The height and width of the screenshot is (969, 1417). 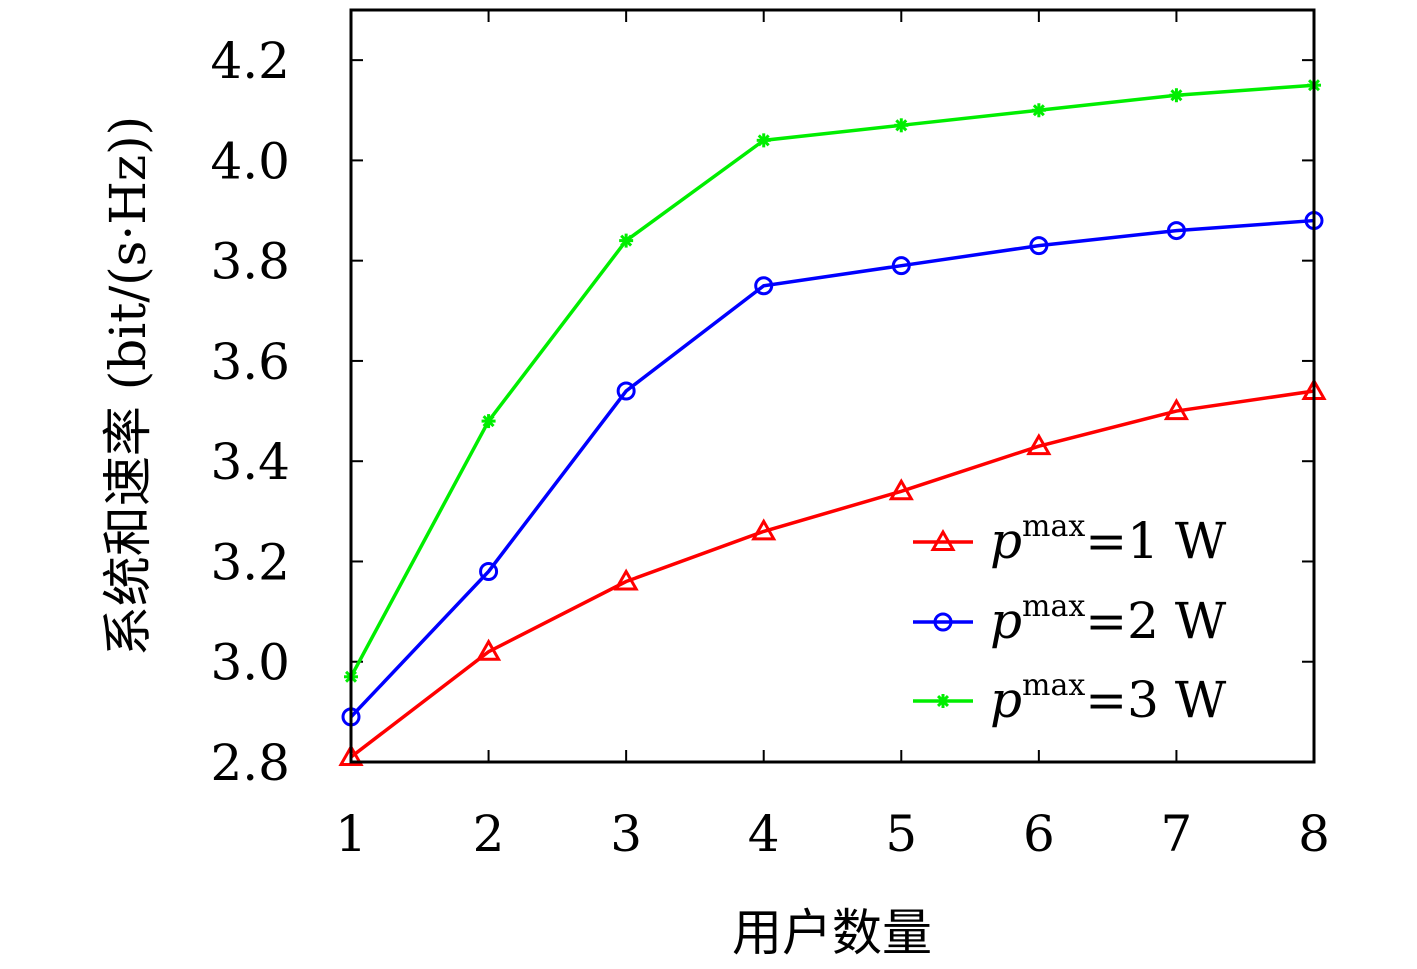 I want to click on x-tick-label: 8, so click(x=1314, y=834).